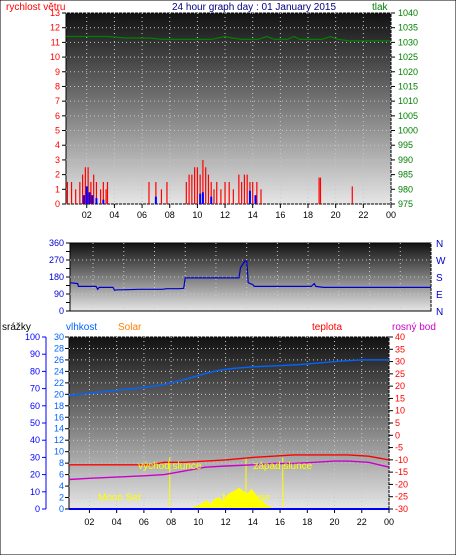 Image resolution: width=456 pixels, height=555 pixels. Describe the element at coordinates (55, 42) in the screenshot. I see `wind-tick-label: 11` at that location.